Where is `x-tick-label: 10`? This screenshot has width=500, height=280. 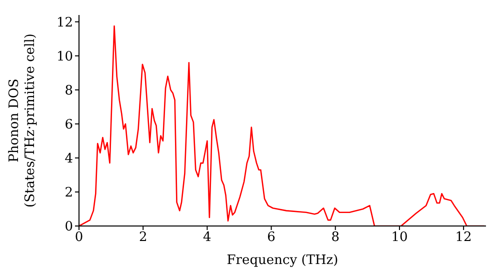
x-tick-label: 10 is located at coordinates (399, 238).